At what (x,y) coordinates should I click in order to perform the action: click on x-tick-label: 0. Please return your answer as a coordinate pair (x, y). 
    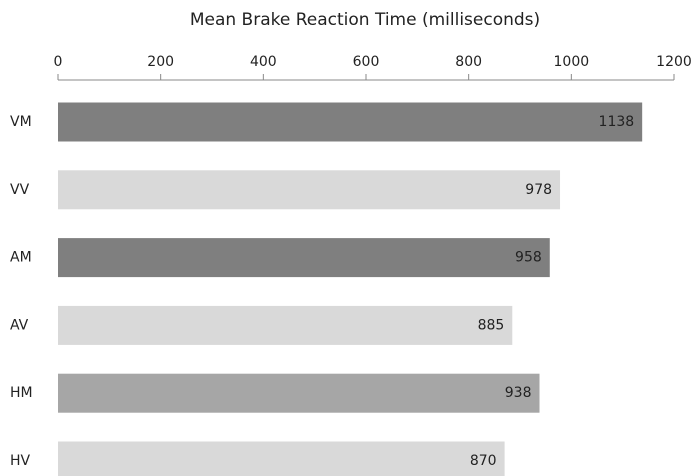
    Looking at the image, I should click on (58, 62).